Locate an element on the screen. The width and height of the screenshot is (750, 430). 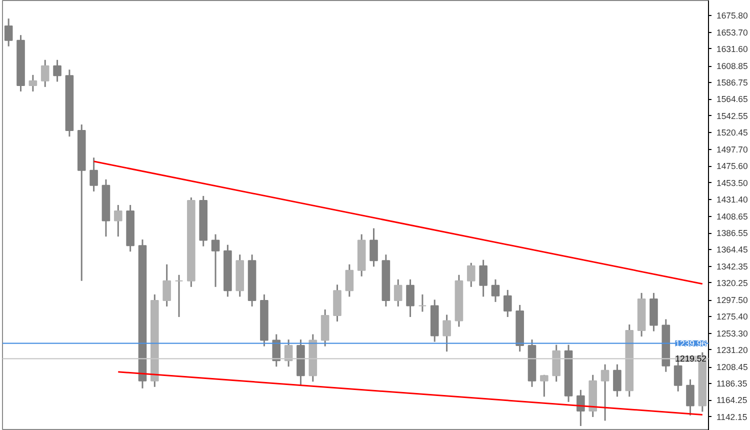
y-tick-label: 1297.50 is located at coordinates (732, 300).